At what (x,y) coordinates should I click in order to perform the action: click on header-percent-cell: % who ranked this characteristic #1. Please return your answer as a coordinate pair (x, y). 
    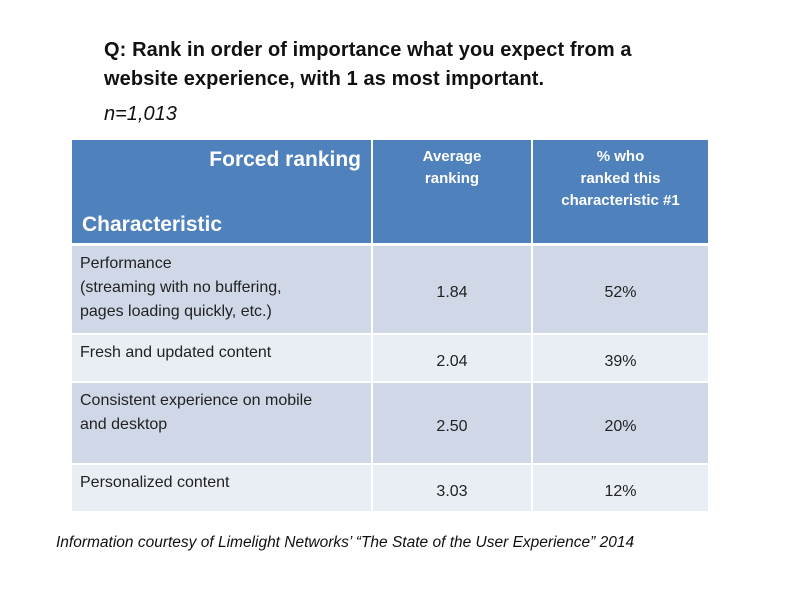
    Looking at the image, I should click on (620, 193).